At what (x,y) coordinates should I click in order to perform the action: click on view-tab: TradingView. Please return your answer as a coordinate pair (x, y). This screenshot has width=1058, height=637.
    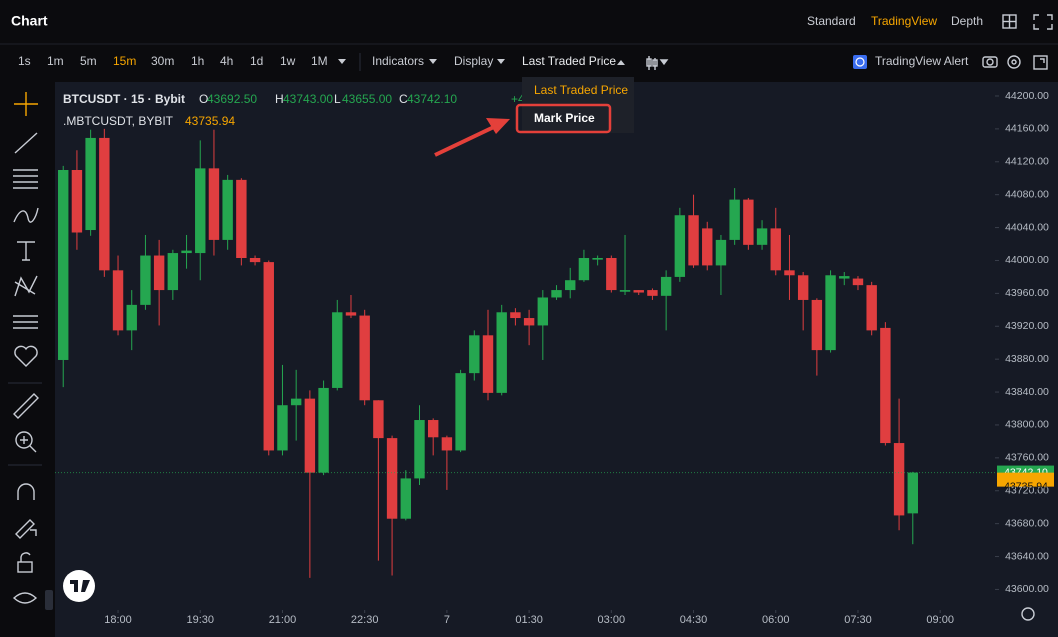
    Looking at the image, I should click on (904, 21).